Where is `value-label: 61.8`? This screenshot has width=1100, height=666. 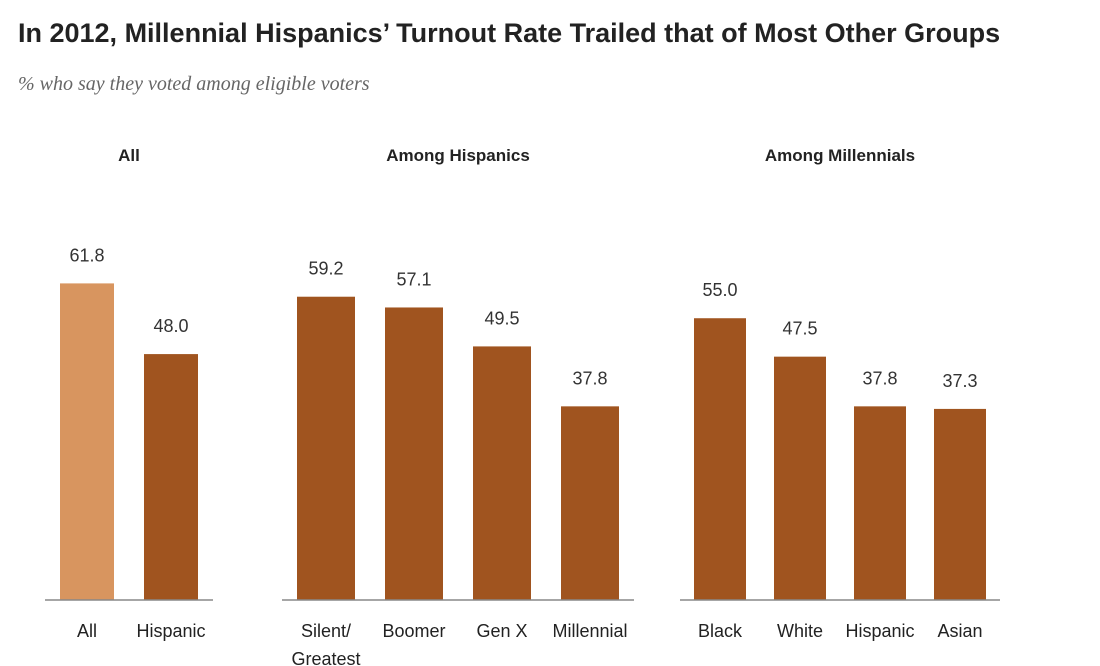
value-label: 61.8 is located at coordinates (86, 255).